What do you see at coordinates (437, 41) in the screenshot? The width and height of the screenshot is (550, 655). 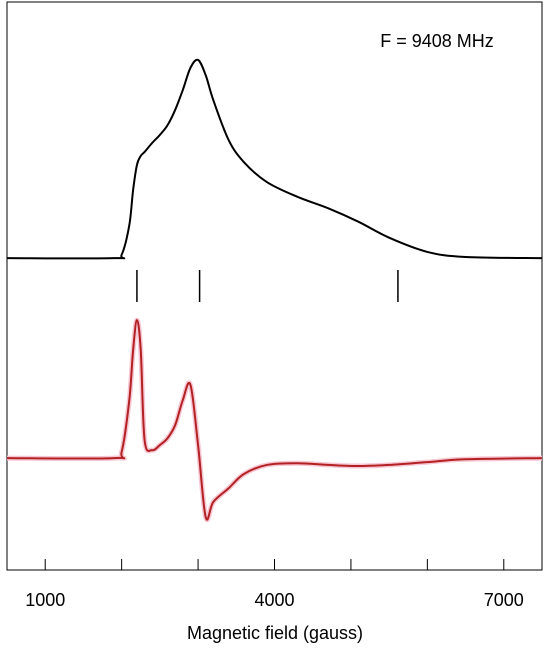 I see `annotation: F = 9408 MHz` at bounding box center [437, 41].